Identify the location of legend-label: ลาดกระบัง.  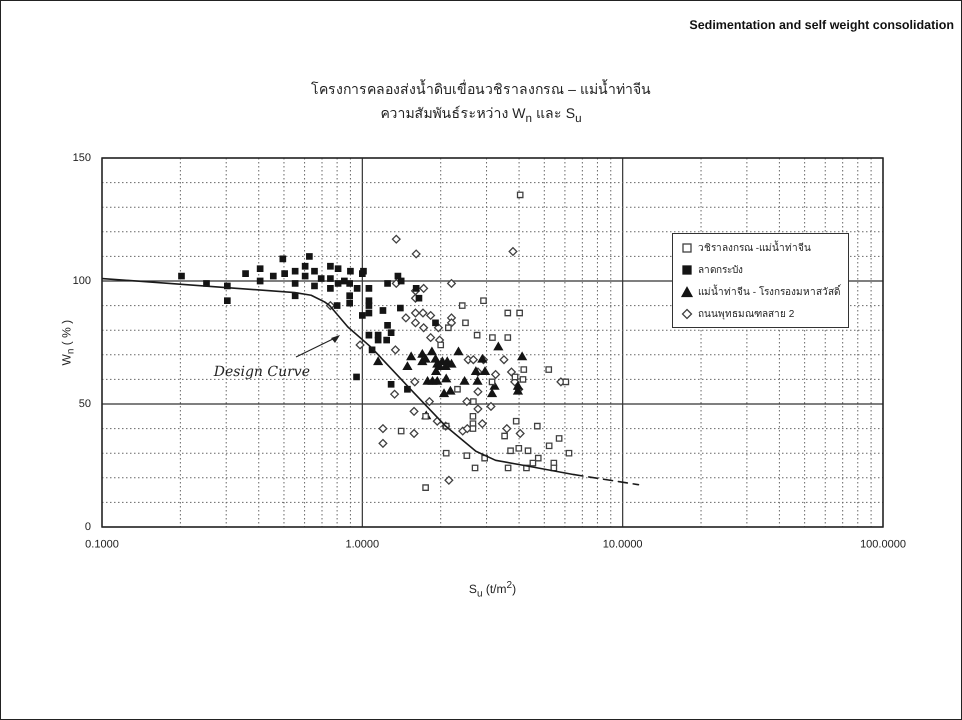
(720, 270).